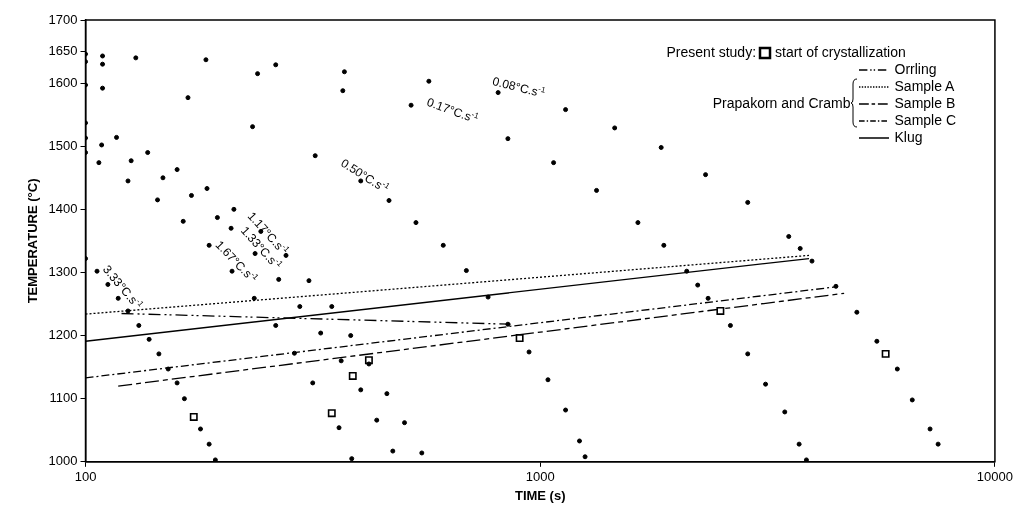  What do you see at coordinates (63, 208) in the screenshot?
I see `y-tick-label: 1400` at bounding box center [63, 208].